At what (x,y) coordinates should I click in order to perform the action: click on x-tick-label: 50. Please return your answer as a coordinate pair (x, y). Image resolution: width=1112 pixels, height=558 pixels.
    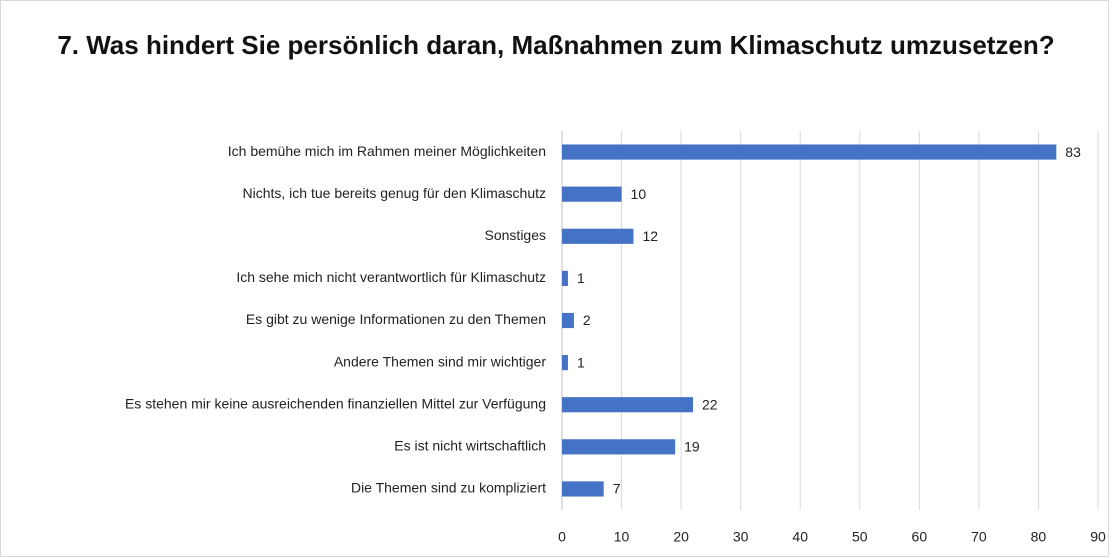
    Looking at the image, I should click on (860, 537).